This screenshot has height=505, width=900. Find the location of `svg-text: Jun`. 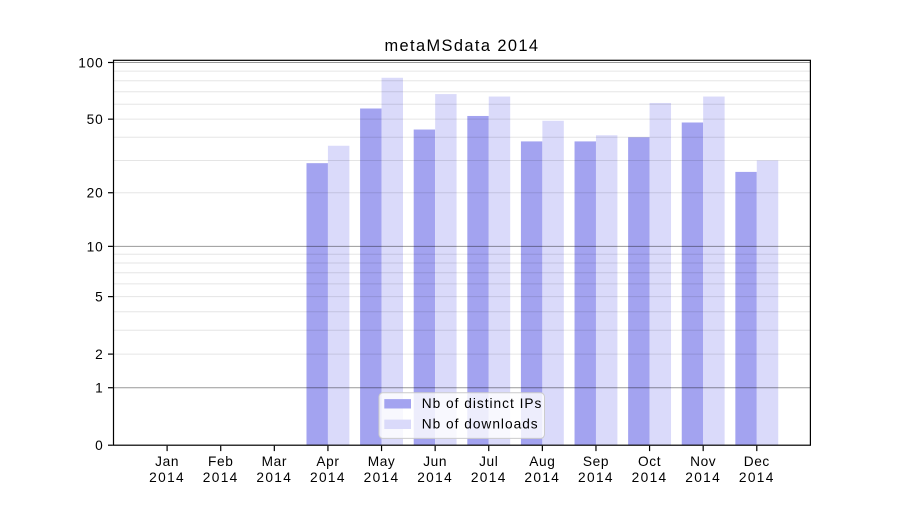

svg-text: Jun is located at coordinates (435, 461).